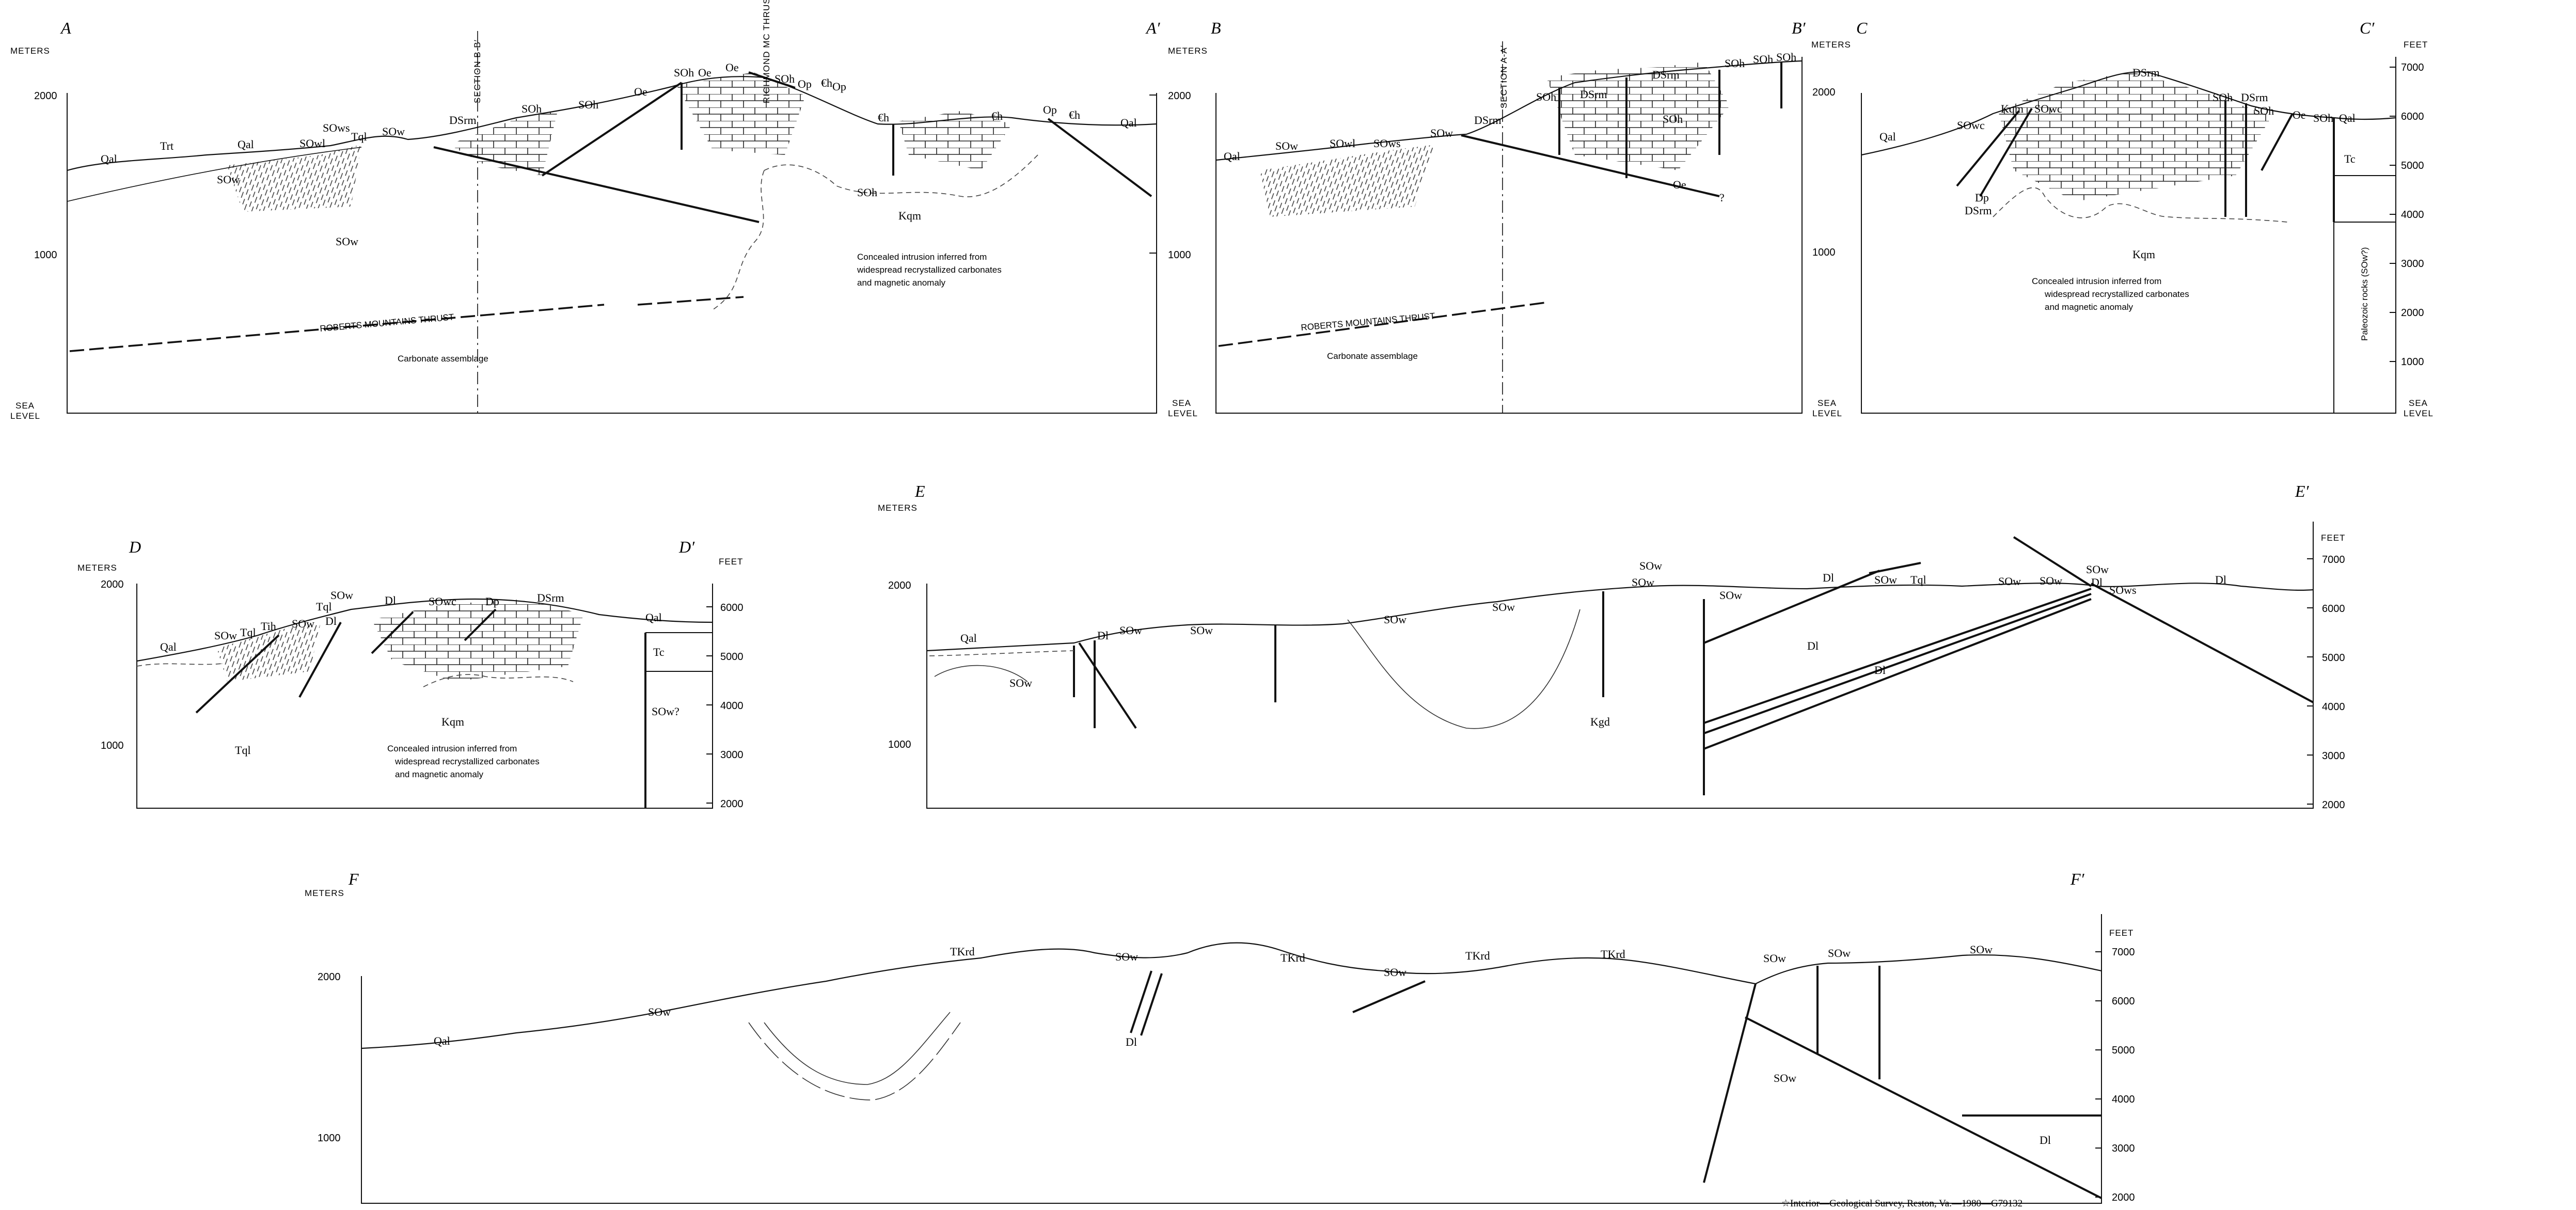 This screenshot has height=1210, width=2576. Describe the element at coordinates (766, 51) in the screenshot. I see `richmond-thrust-label: RICHMOND MC THRUST` at that location.